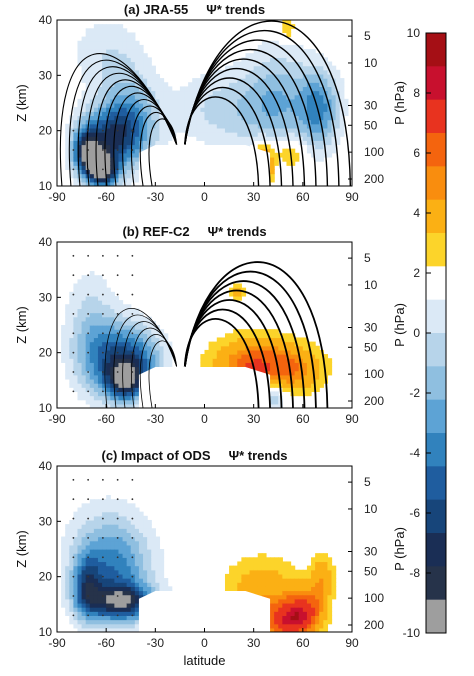 This screenshot has width=474, height=676. Describe the element at coordinates (436, 550) in the screenshot. I see `colorbar-swatch` at that location.